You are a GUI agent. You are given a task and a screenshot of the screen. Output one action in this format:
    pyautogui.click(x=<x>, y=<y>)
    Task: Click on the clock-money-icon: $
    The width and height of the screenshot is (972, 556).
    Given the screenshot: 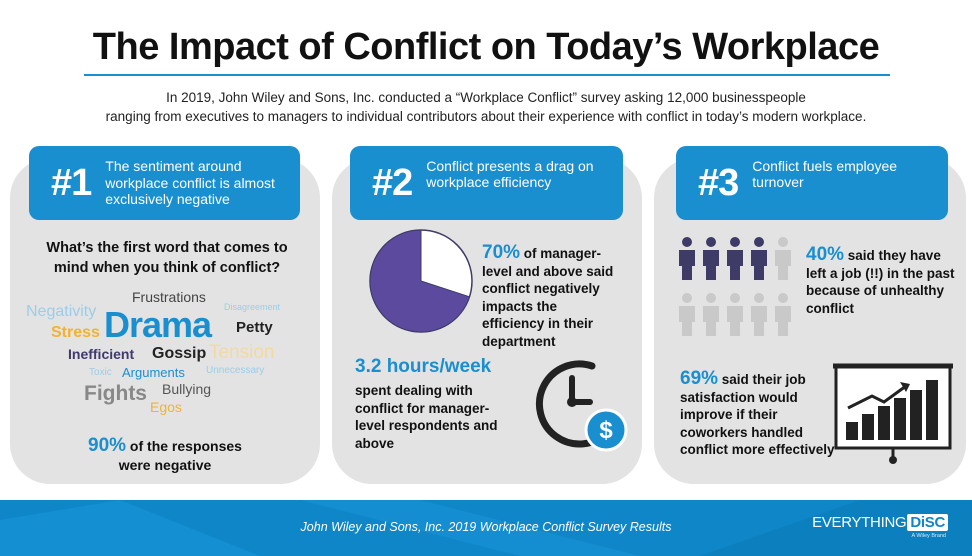 What is the action you would take?
    pyautogui.click(x=581, y=406)
    